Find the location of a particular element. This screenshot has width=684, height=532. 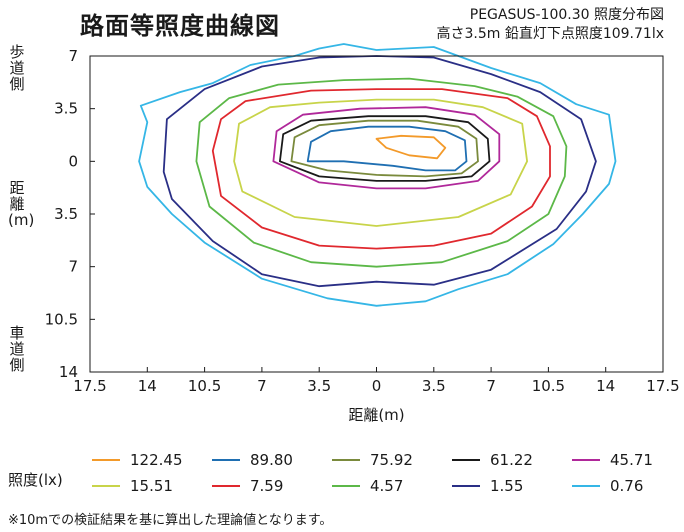

y-tick-label: 0 is located at coordinates (73, 161).